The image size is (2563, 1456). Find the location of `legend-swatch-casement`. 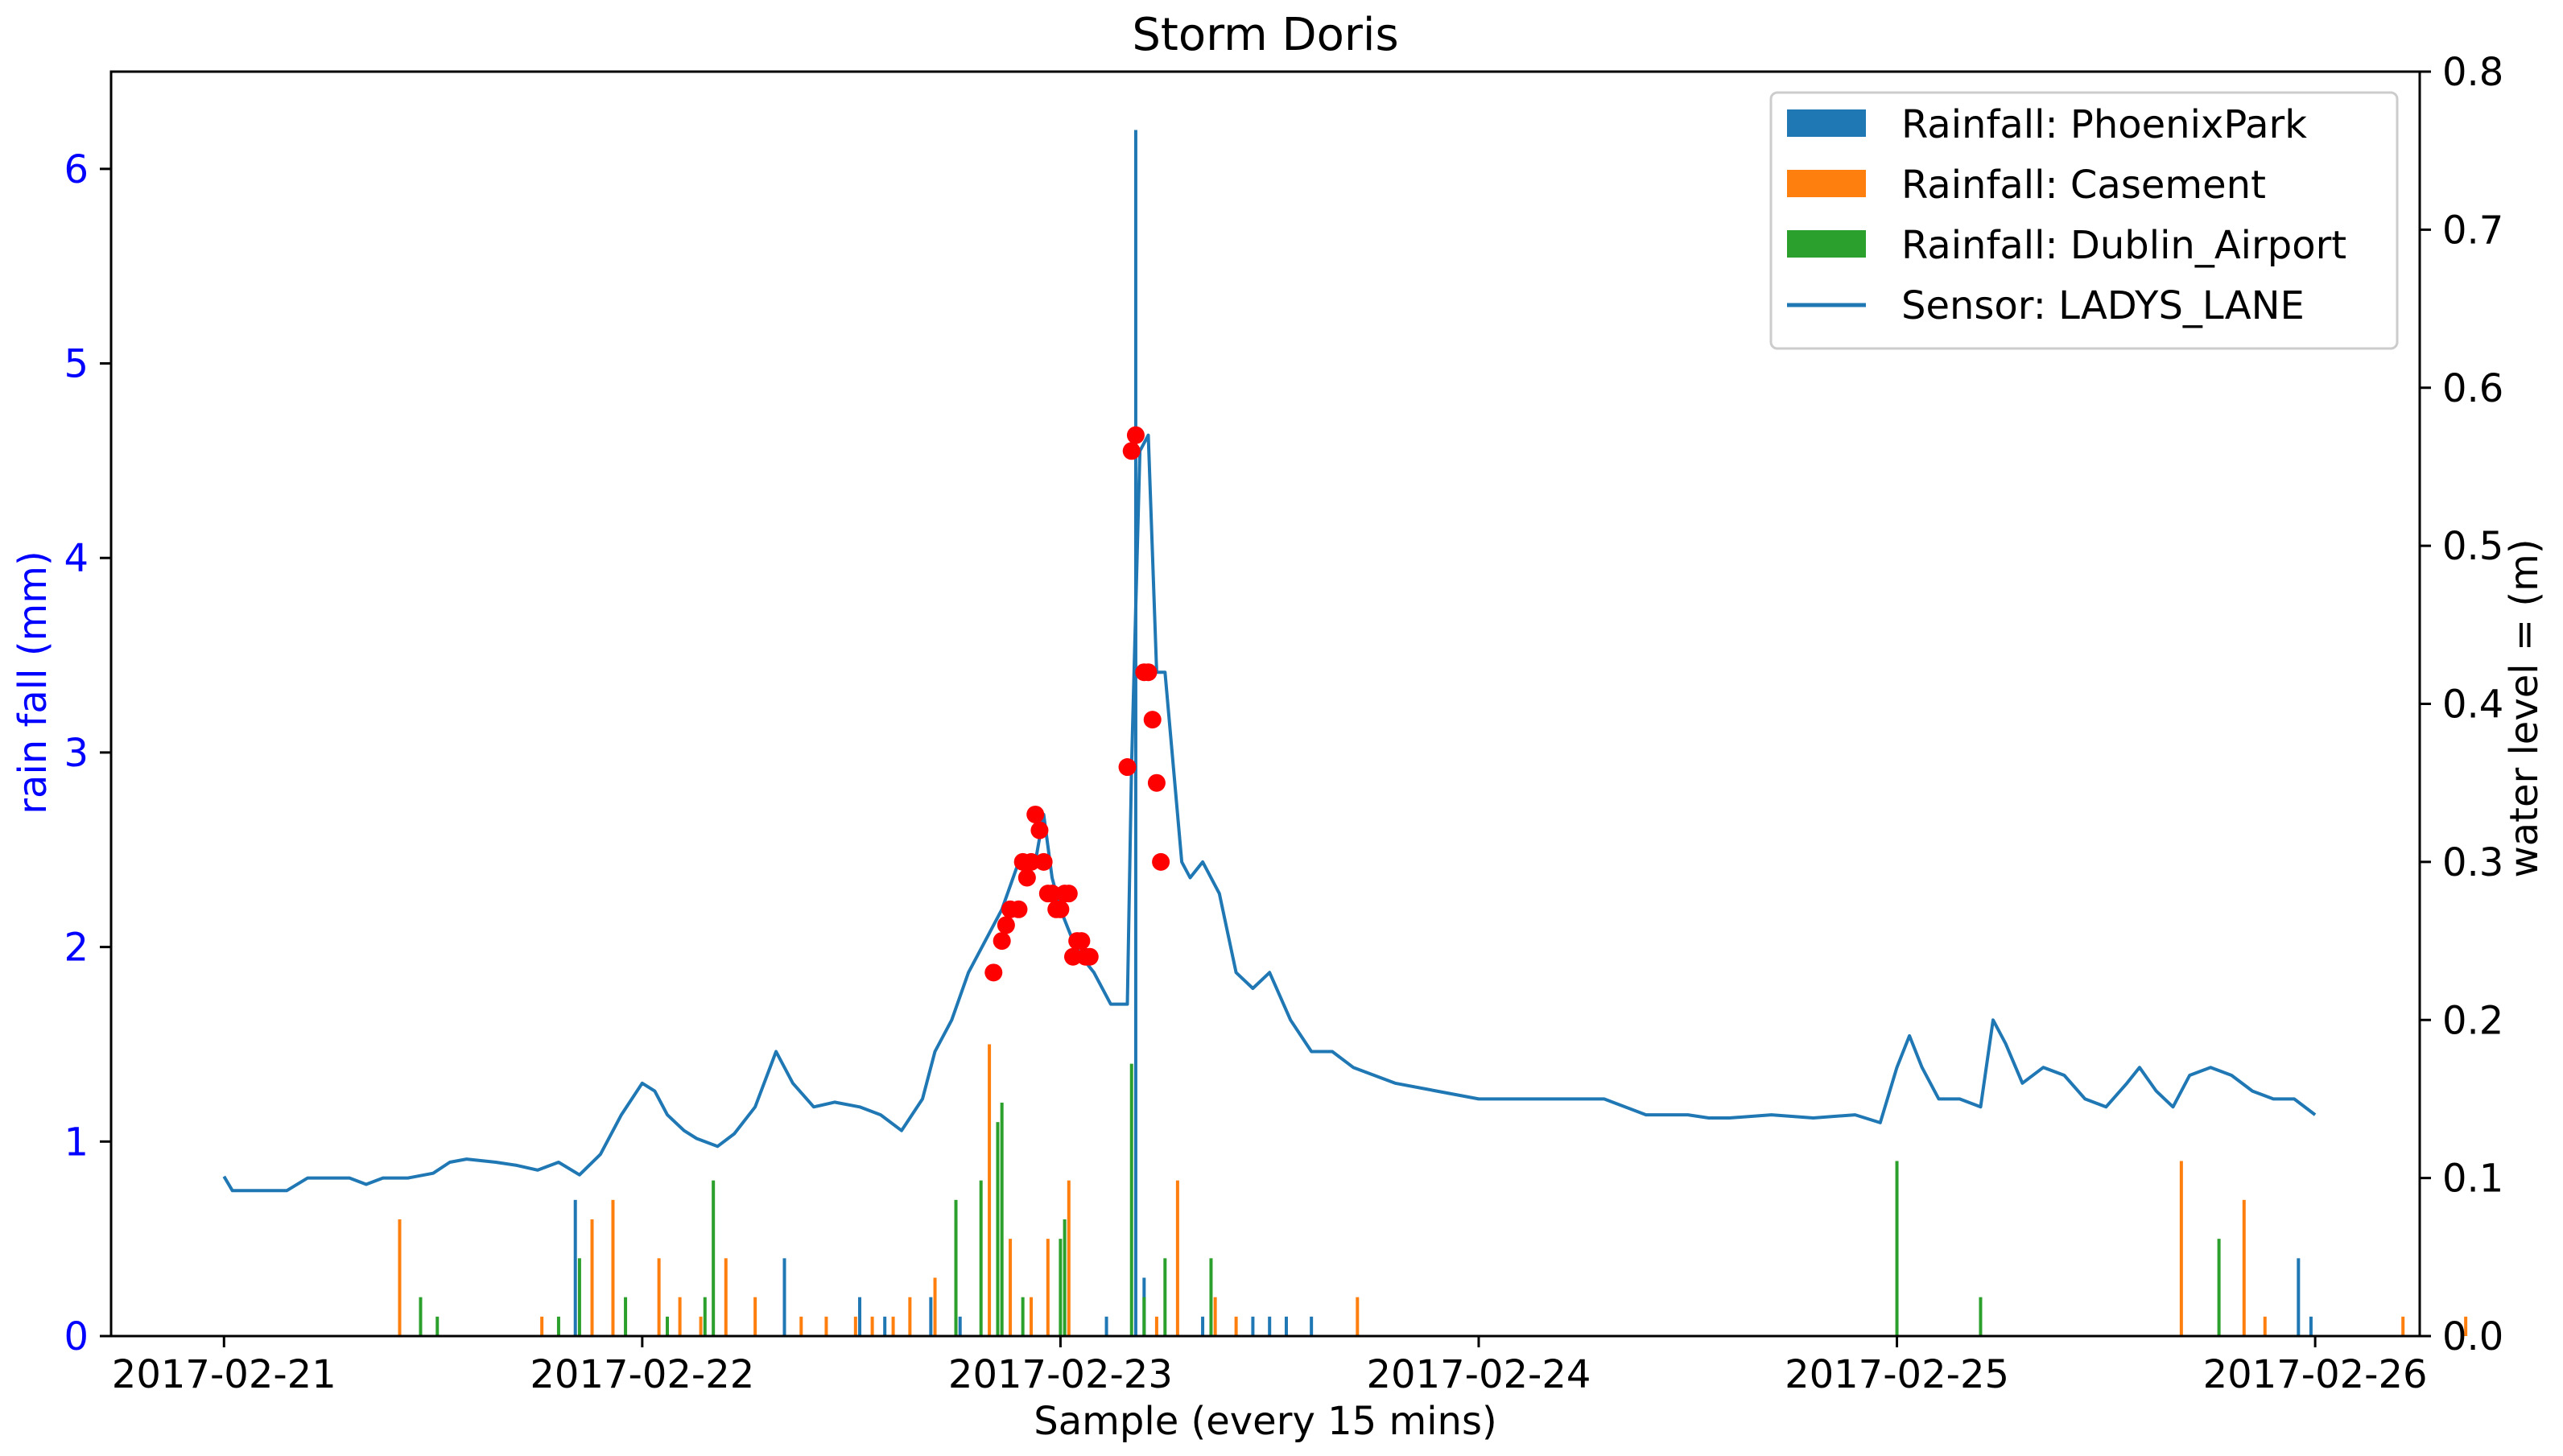

legend-swatch-casement is located at coordinates (1826, 183).